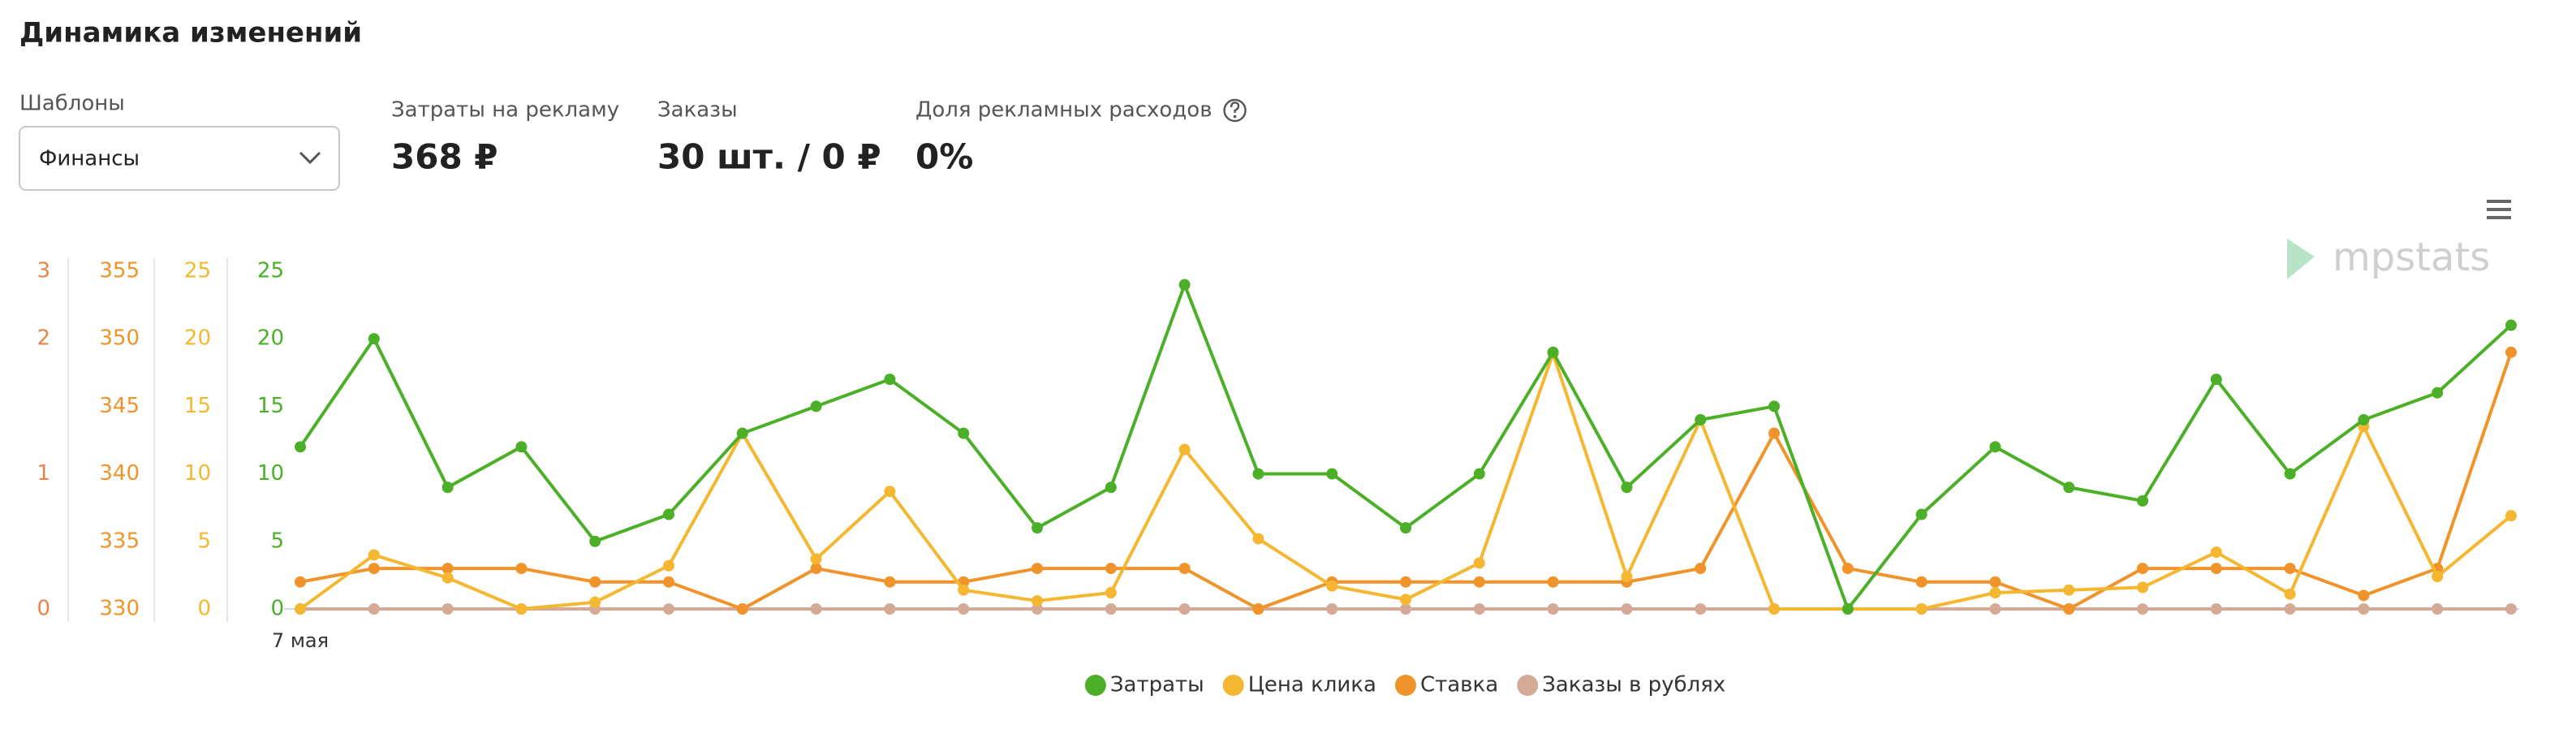 This screenshot has height=747, width=2576. I want to click on chart-menu, so click(2498, 209).